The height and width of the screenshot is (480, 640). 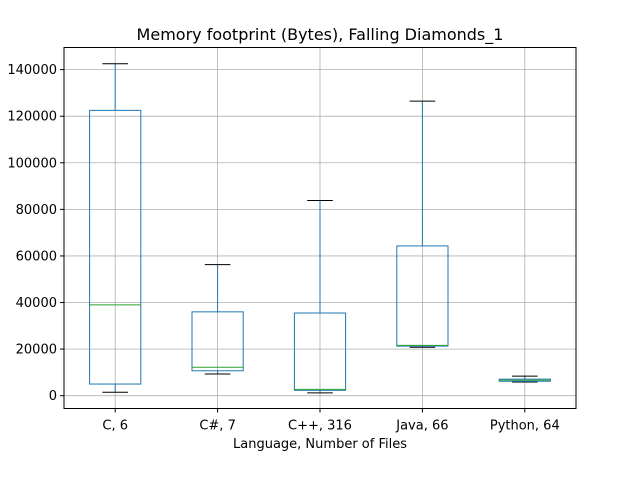 What do you see at coordinates (115, 426) in the screenshot?
I see `x-tick-label: C, 6` at bounding box center [115, 426].